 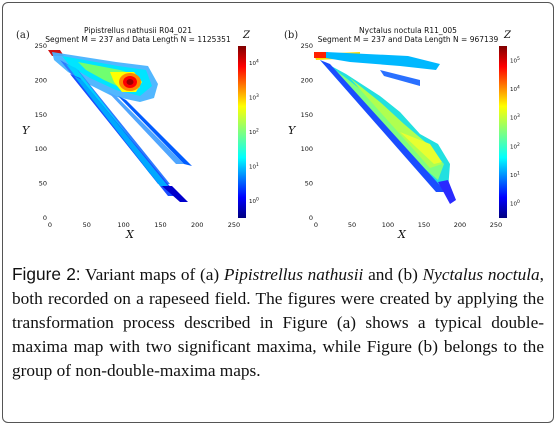 What do you see at coordinates (293, 274) in the screenshot?
I see `species-name-a: Pipistrellus nathusii` at bounding box center [293, 274].